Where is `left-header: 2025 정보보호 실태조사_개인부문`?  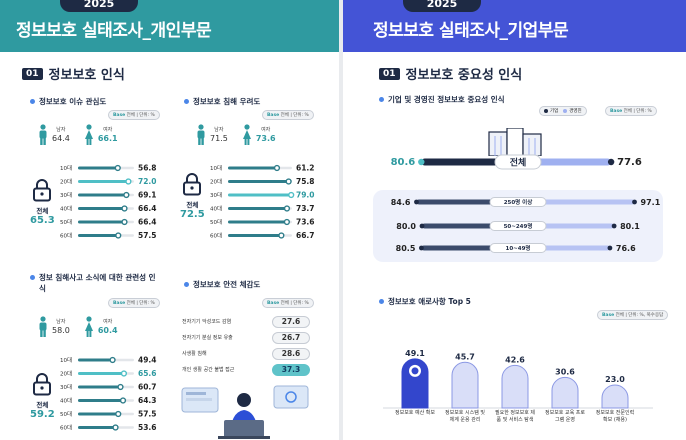 left-header: 2025 정보보호 실태조사_개인부문 is located at coordinates (169, 26).